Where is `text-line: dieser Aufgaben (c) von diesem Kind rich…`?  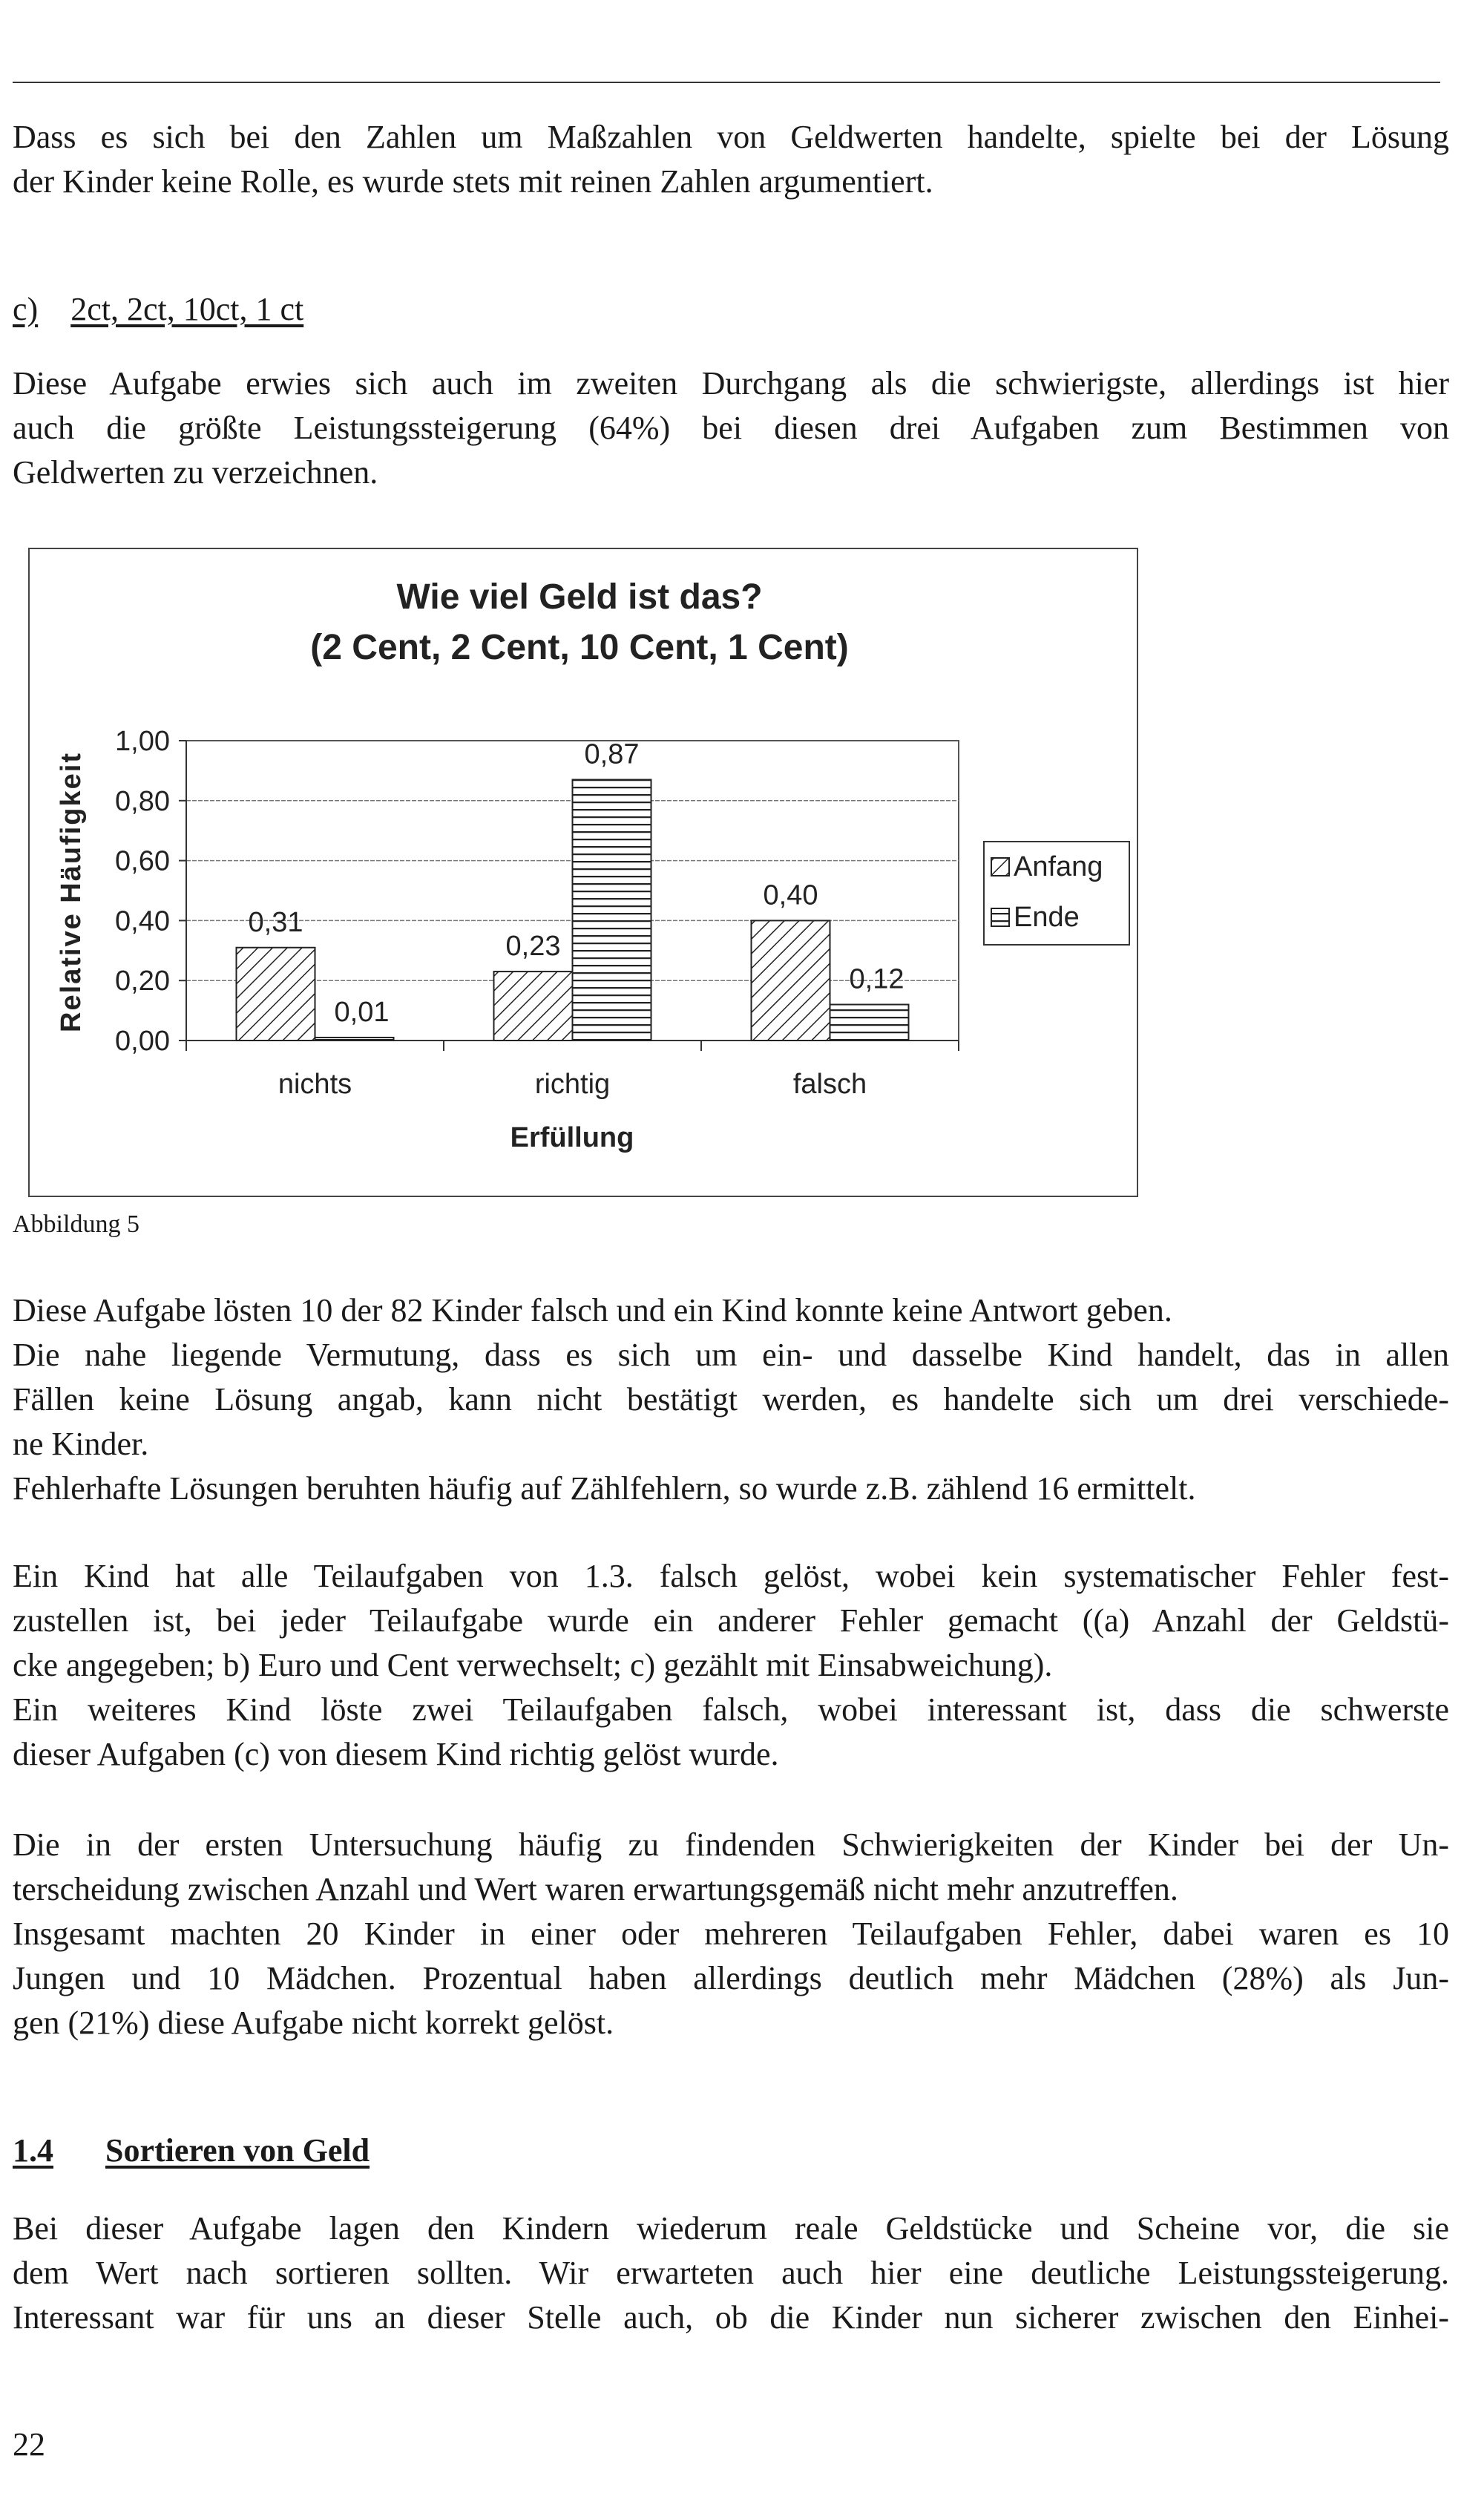 text-line: dieser Aufgaben (c) von diesem Kind rich… is located at coordinates (396, 1754).